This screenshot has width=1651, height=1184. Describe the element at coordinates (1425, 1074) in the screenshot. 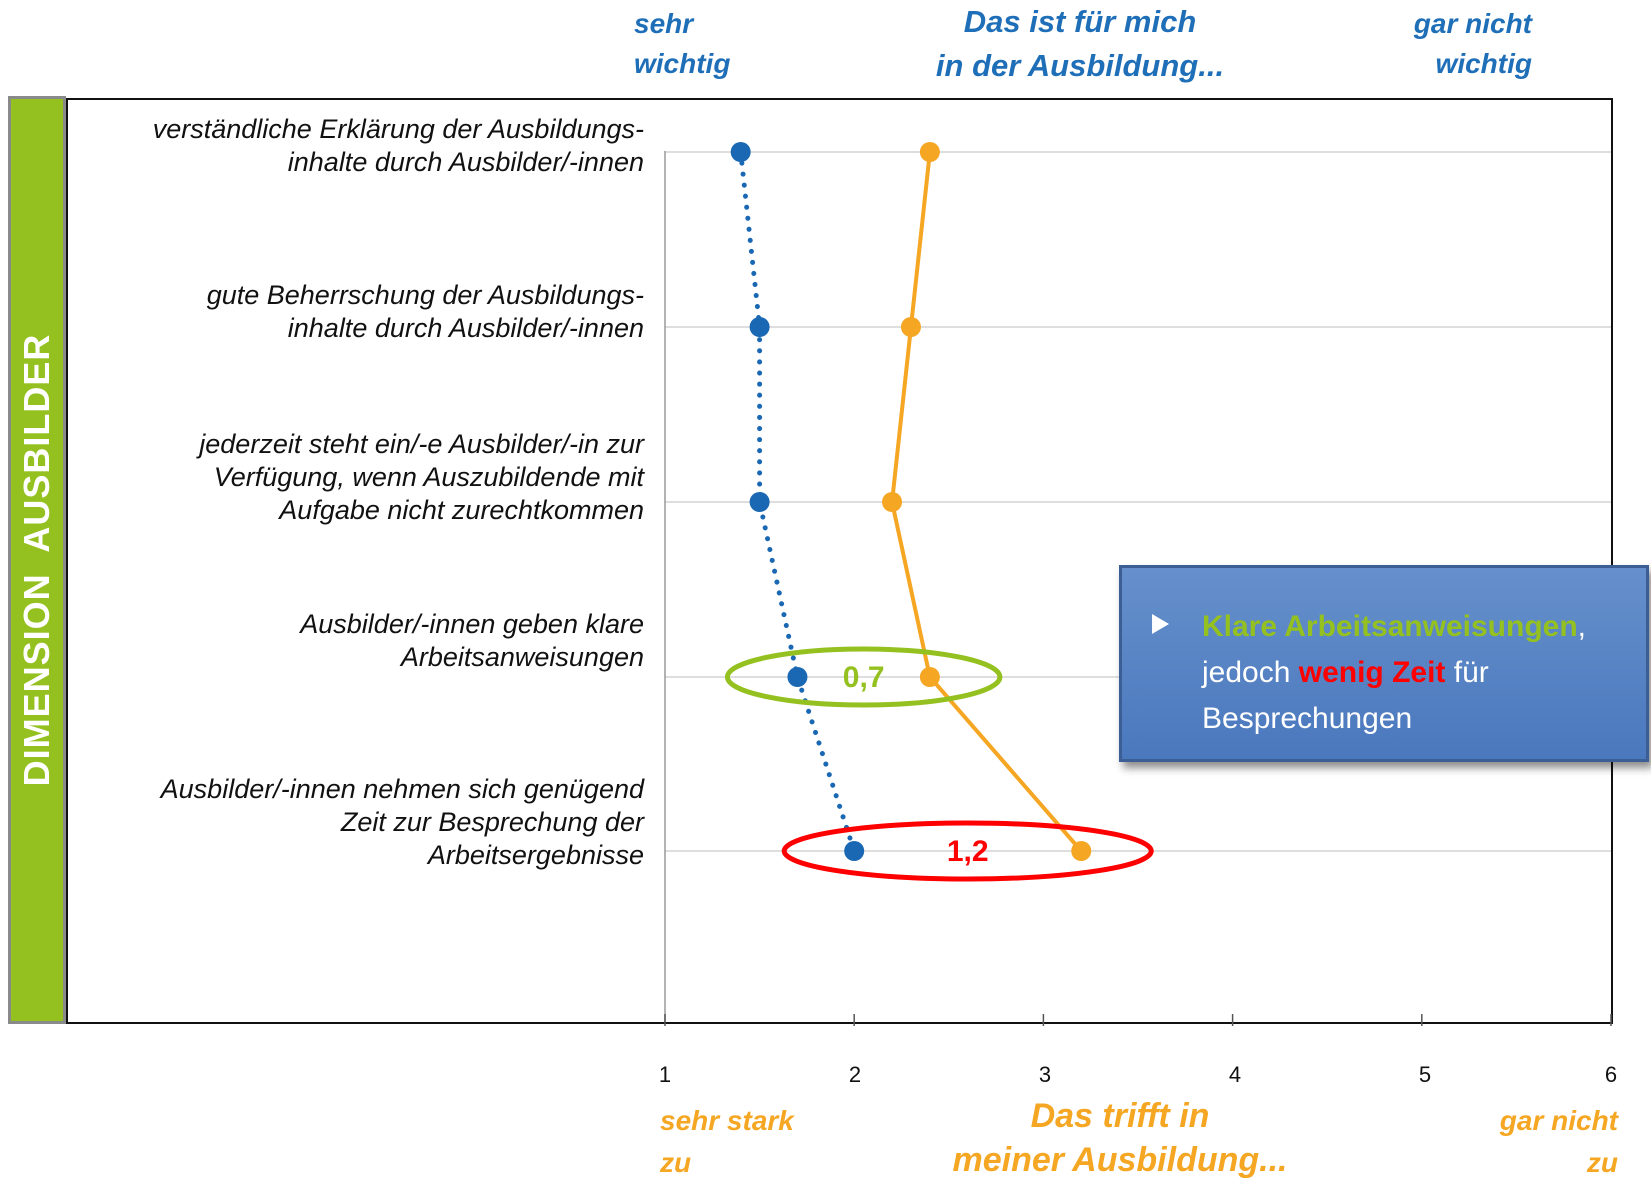

I see `x-tick-label: 5` at that location.